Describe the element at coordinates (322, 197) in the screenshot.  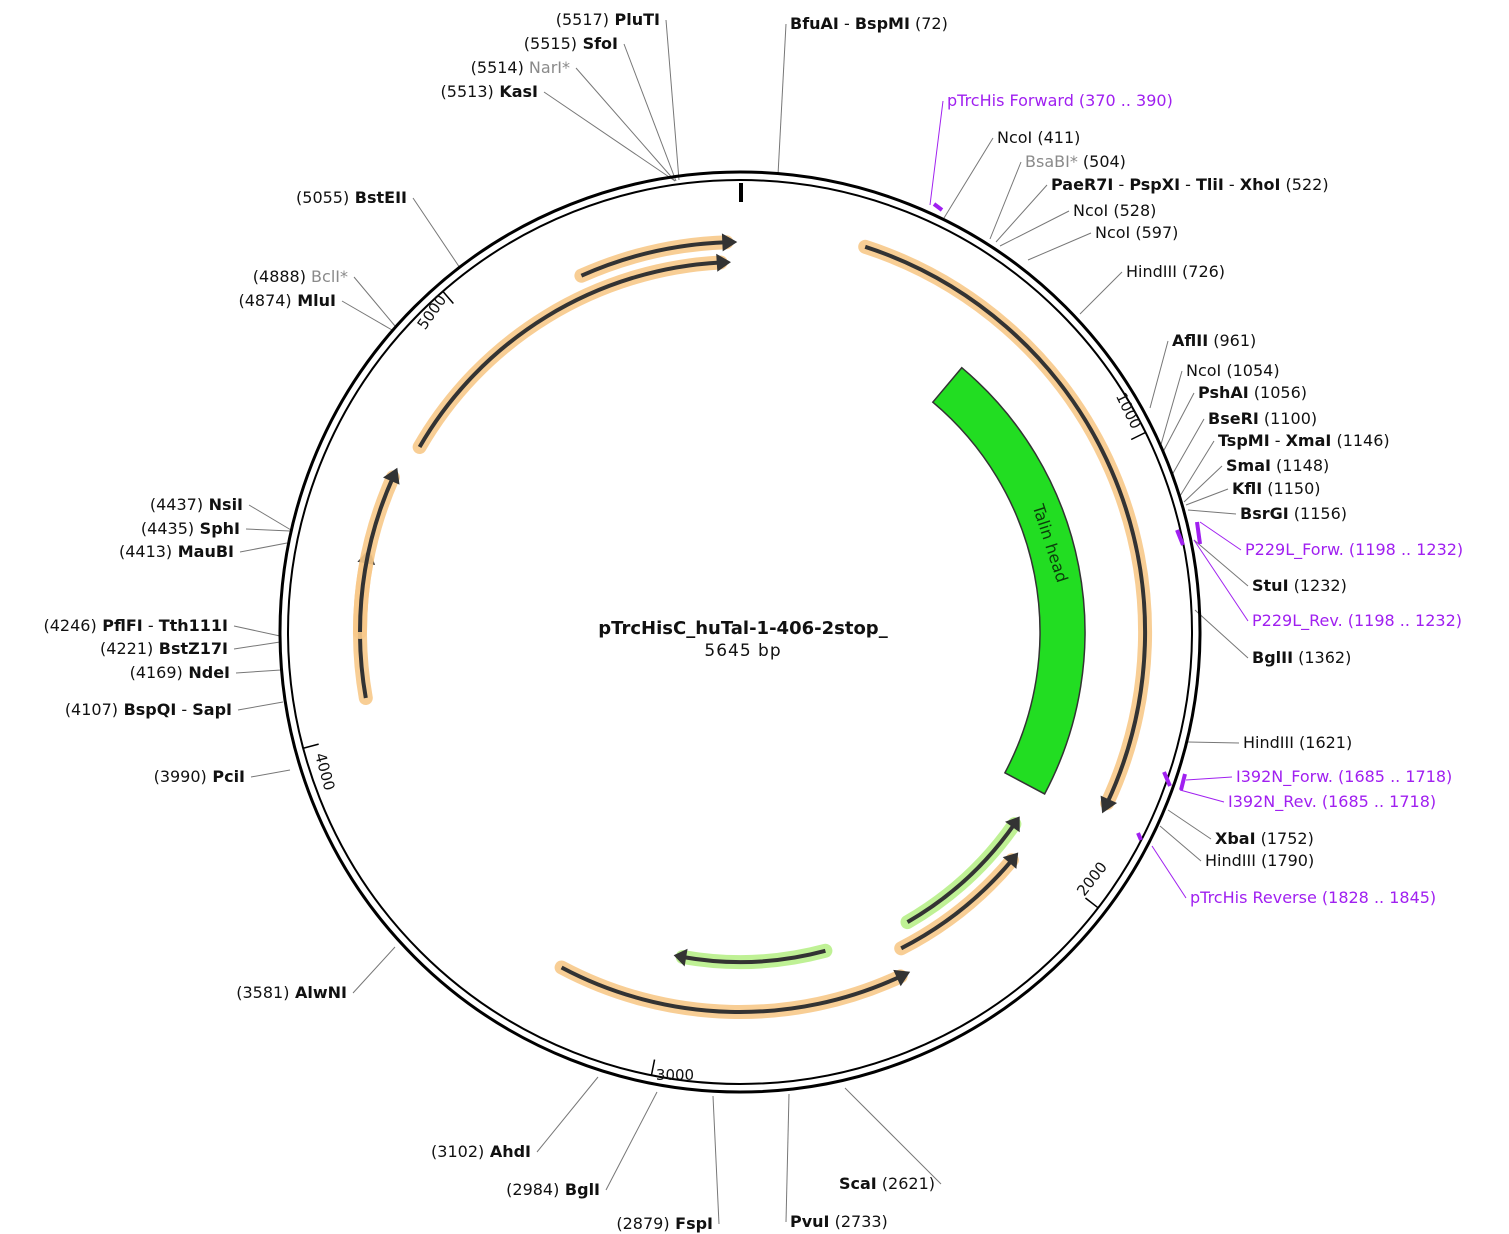
I see `site-label-part: (5055)` at that location.